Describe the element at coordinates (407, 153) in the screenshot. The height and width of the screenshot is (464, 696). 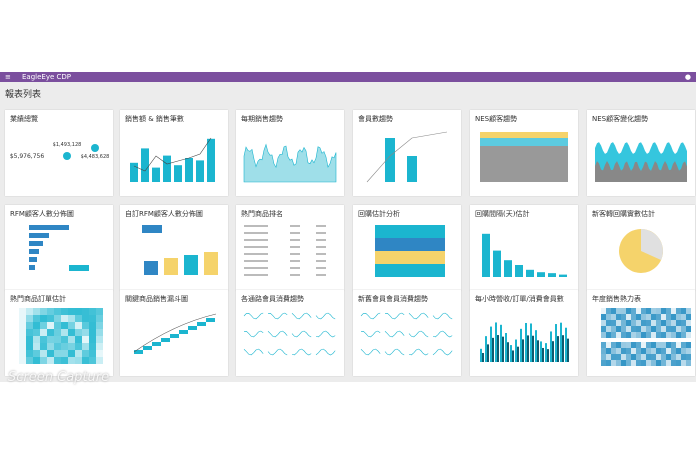
I see `report-card: 會員數趨勢` at that location.